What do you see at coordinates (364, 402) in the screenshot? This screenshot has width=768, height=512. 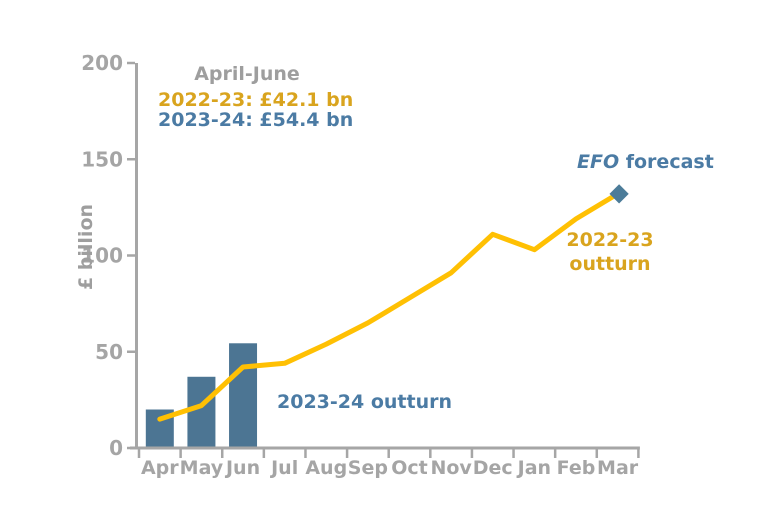 I see `bar-series-label: 2023-24 outturn` at bounding box center [364, 402].